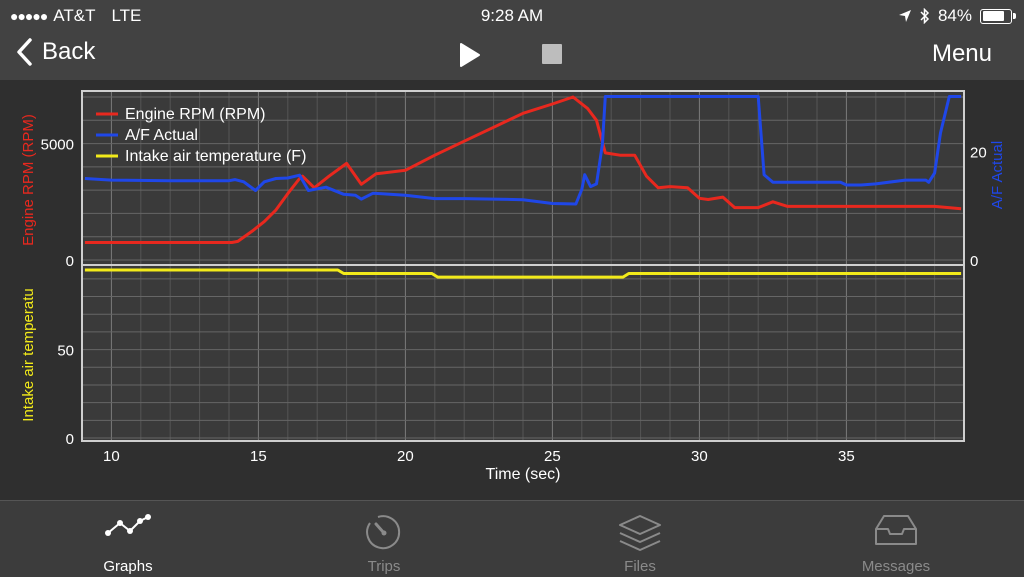  I want to click on y-temp-tick-label: 50, so click(65, 351).